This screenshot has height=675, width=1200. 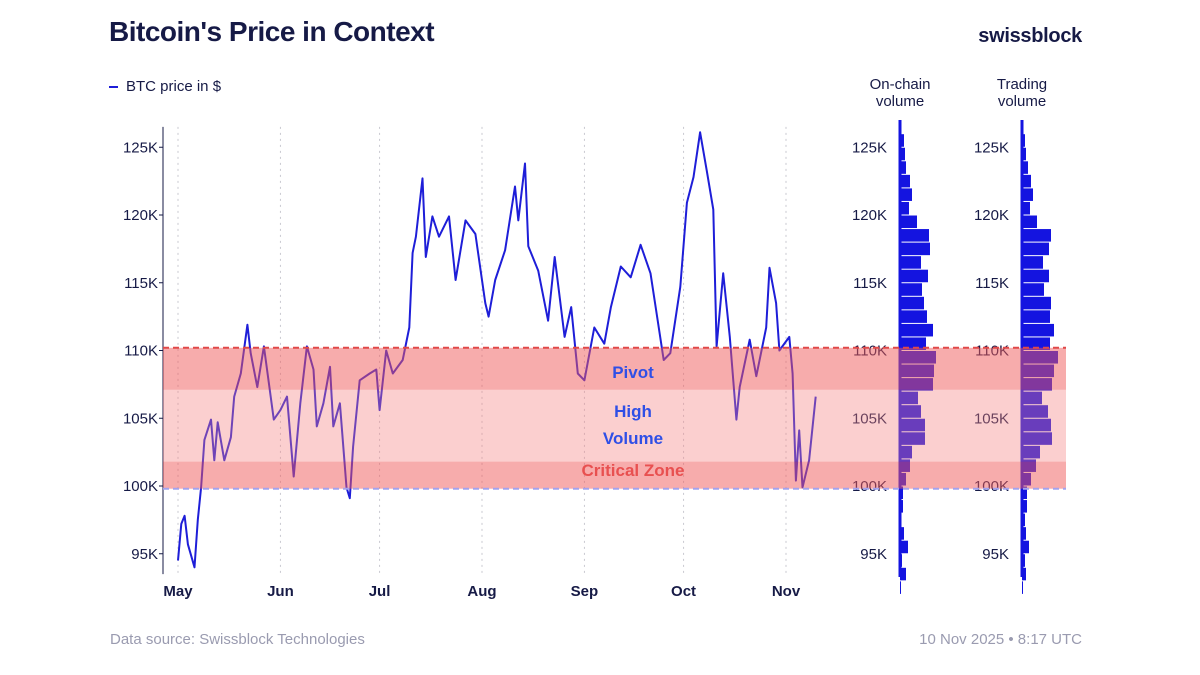 I want to click on y-tick-label: 100K, so click(x=140, y=486).